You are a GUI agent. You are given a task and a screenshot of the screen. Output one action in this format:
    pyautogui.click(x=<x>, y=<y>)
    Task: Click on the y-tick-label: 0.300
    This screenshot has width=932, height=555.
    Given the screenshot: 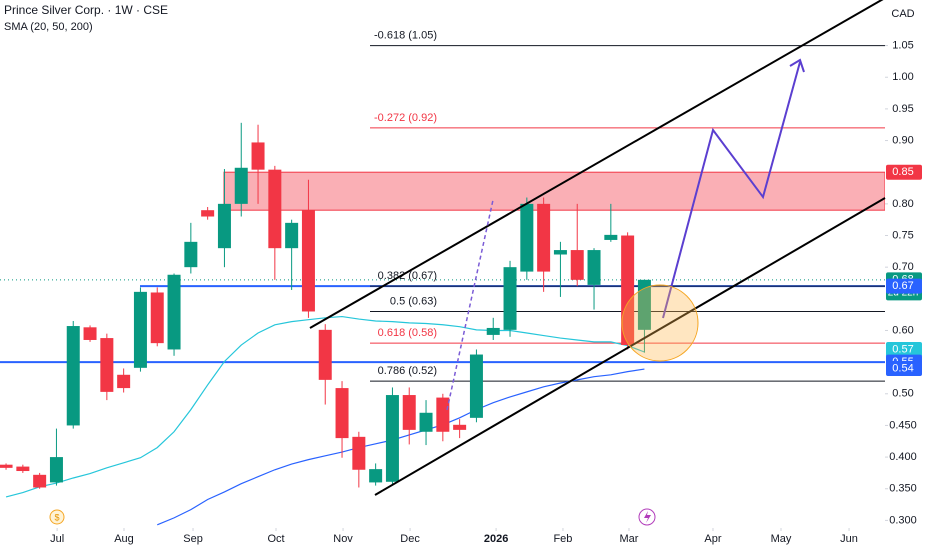 What is the action you would take?
    pyautogui.click(x=903, y=520)
    